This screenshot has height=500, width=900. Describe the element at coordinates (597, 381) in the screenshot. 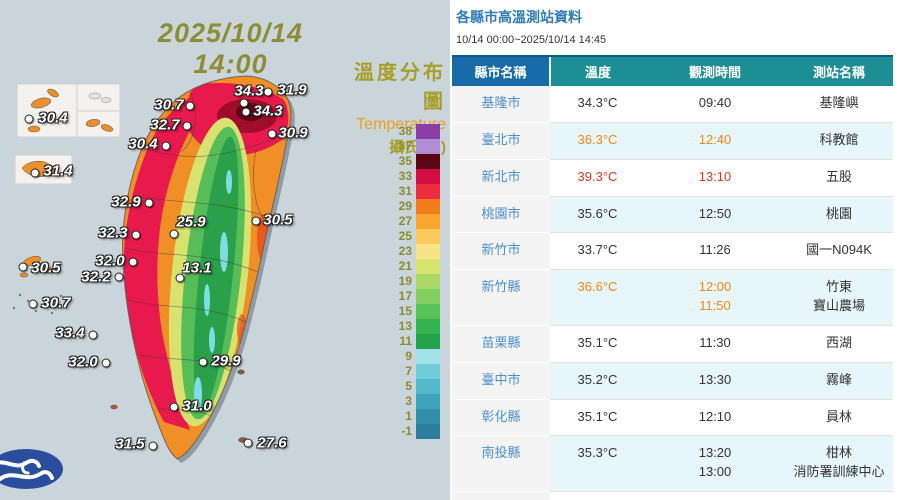

I see `cell-temperature: 35.2°C` at that location.